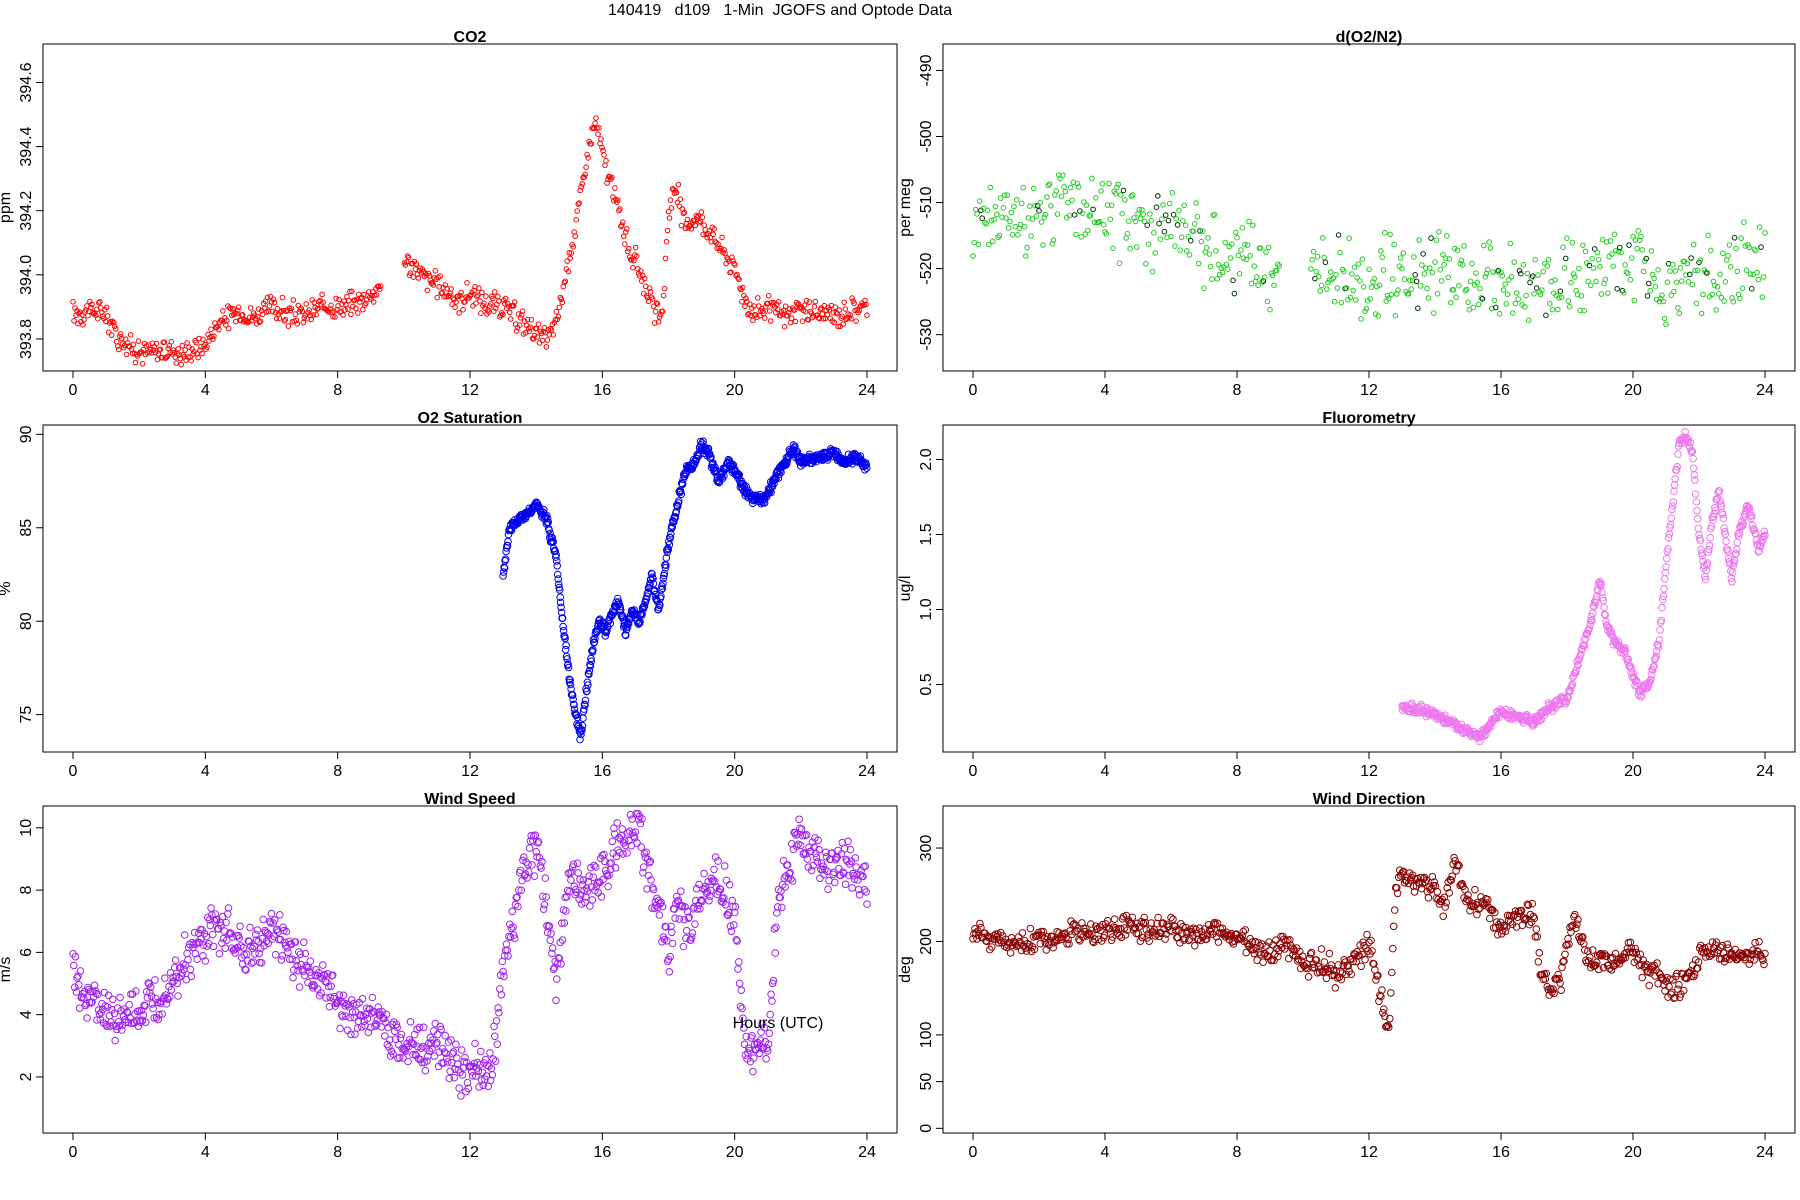  I want to click on x-tick-label: 4, so click(205, 1152).